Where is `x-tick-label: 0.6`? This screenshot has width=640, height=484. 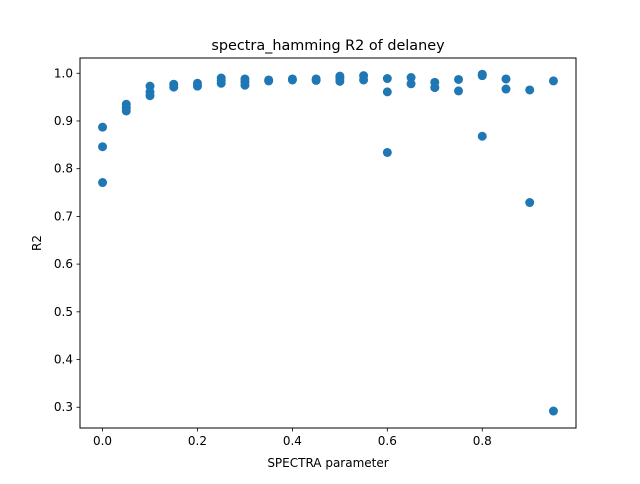
x-tick-label: 0.6 is located at coordinates (387, 441).